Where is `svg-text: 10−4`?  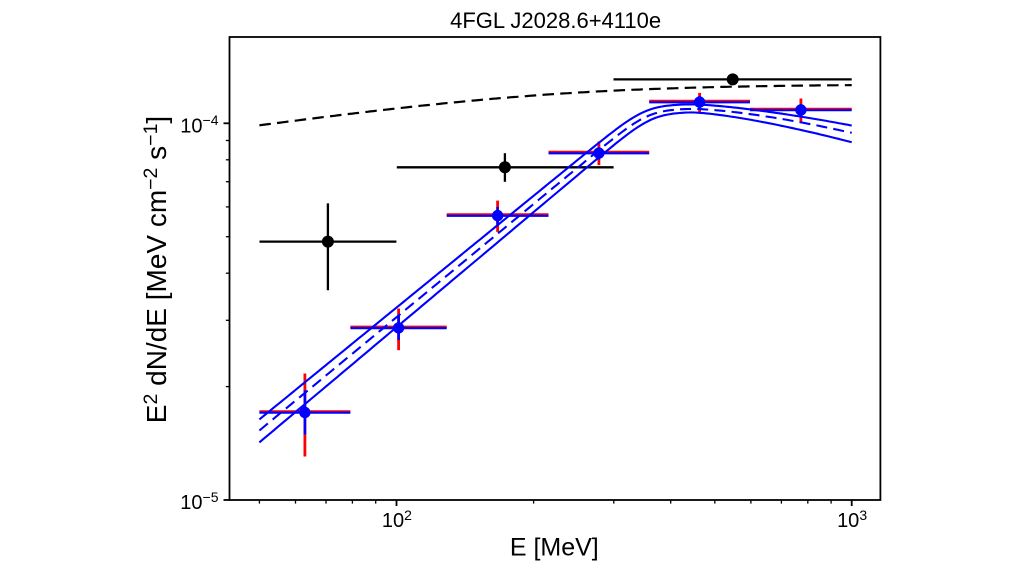
svg-text: 10−4 is located at coordinates (199, 124).